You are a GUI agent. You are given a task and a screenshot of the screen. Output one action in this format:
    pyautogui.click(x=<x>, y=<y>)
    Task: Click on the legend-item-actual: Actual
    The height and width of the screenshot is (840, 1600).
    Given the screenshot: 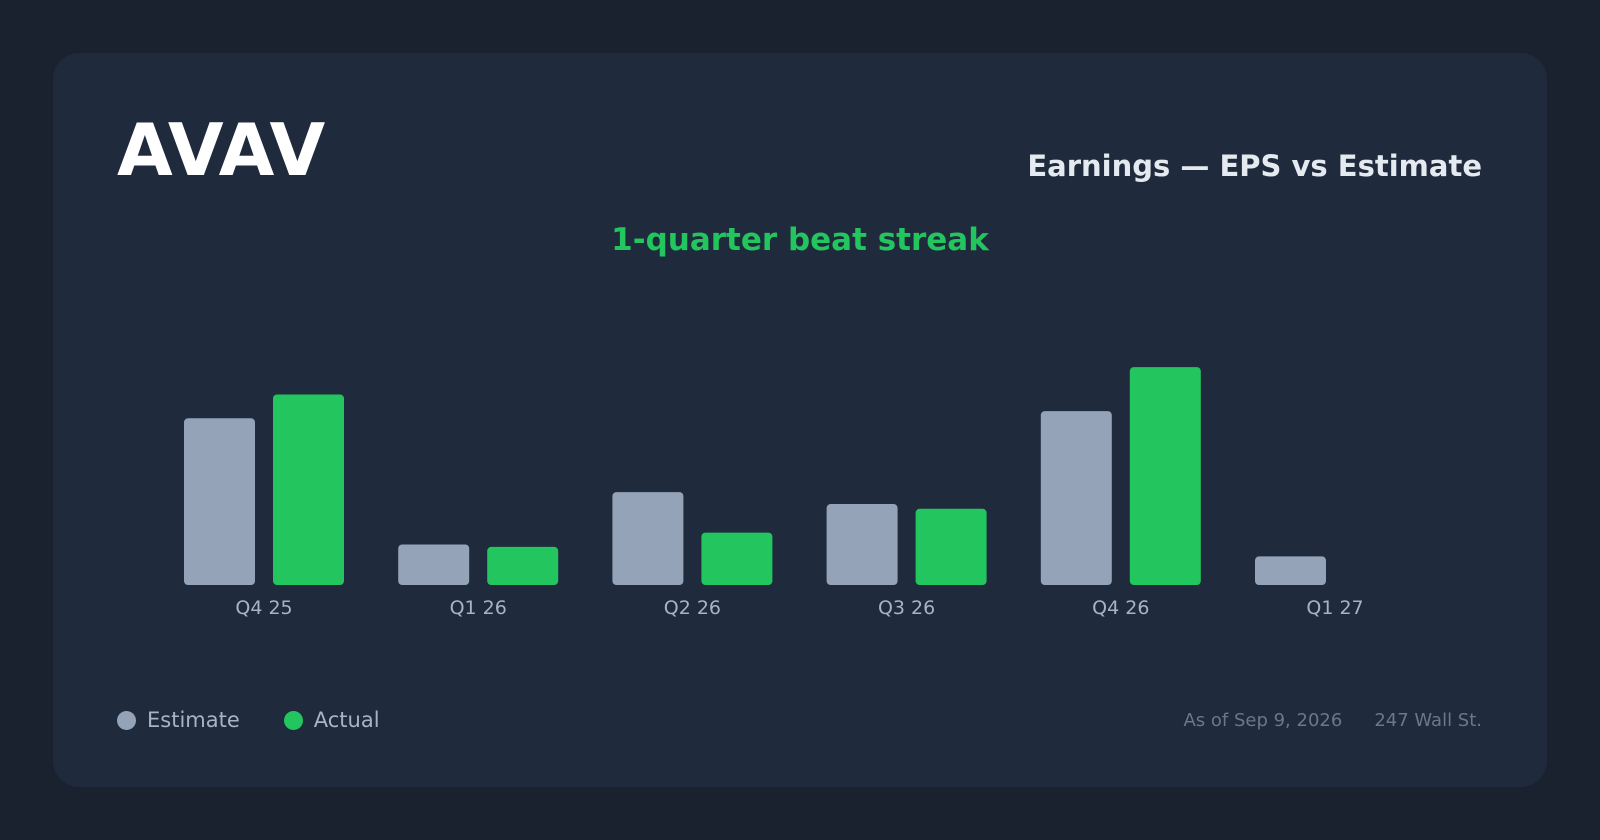 What is the action you would take?
    pyautogui.click(x=331, y=720)
    